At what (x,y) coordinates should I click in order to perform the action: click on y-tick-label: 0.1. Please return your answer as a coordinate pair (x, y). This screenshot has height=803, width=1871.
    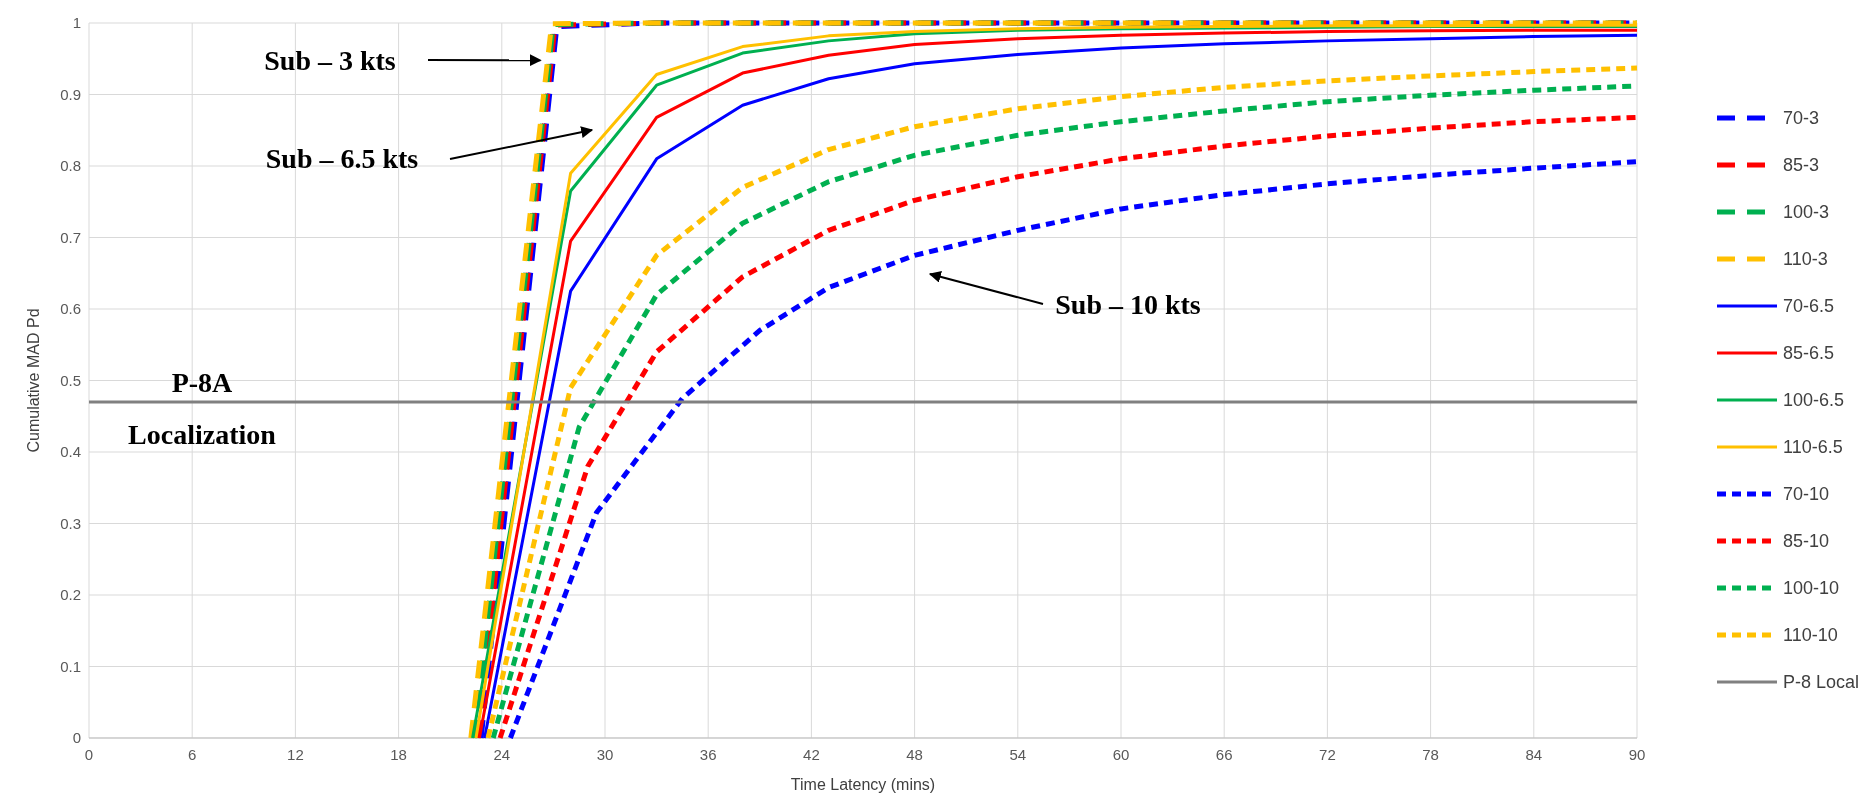
    Looking at the image, I should click on (70, 666).